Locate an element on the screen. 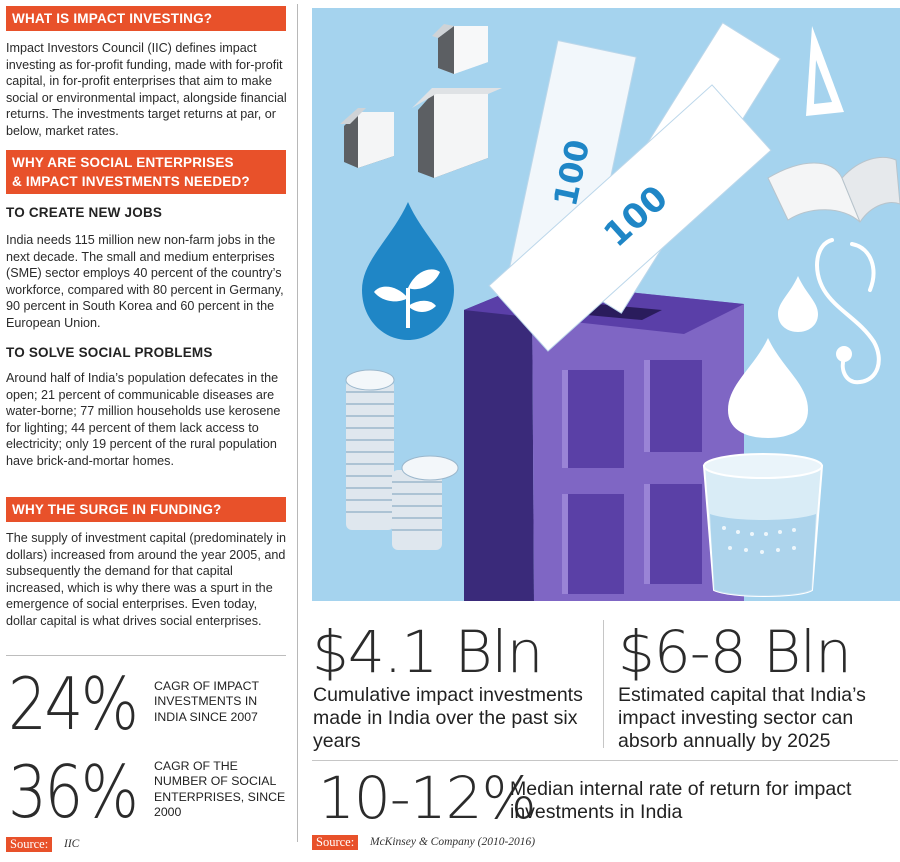 This screenshot has width=900, height=862. banknote-icon: 100 is located at coordinates (630, 218).